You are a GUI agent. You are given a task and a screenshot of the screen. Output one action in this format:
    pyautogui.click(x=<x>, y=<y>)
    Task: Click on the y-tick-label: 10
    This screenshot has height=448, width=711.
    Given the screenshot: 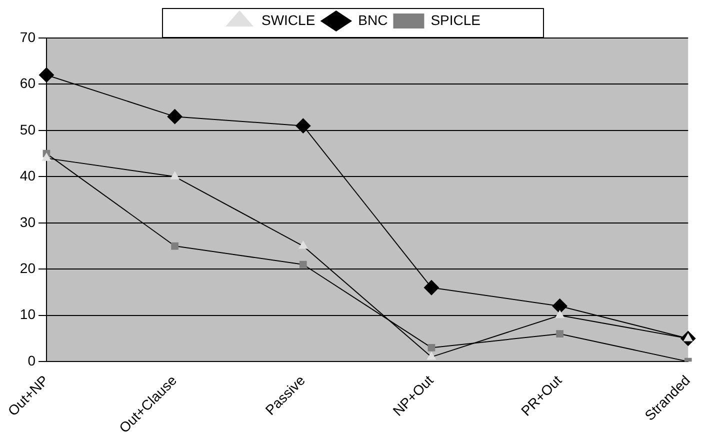 What is the action you would take?
    pyautogui.click(x=28, y=314)
    